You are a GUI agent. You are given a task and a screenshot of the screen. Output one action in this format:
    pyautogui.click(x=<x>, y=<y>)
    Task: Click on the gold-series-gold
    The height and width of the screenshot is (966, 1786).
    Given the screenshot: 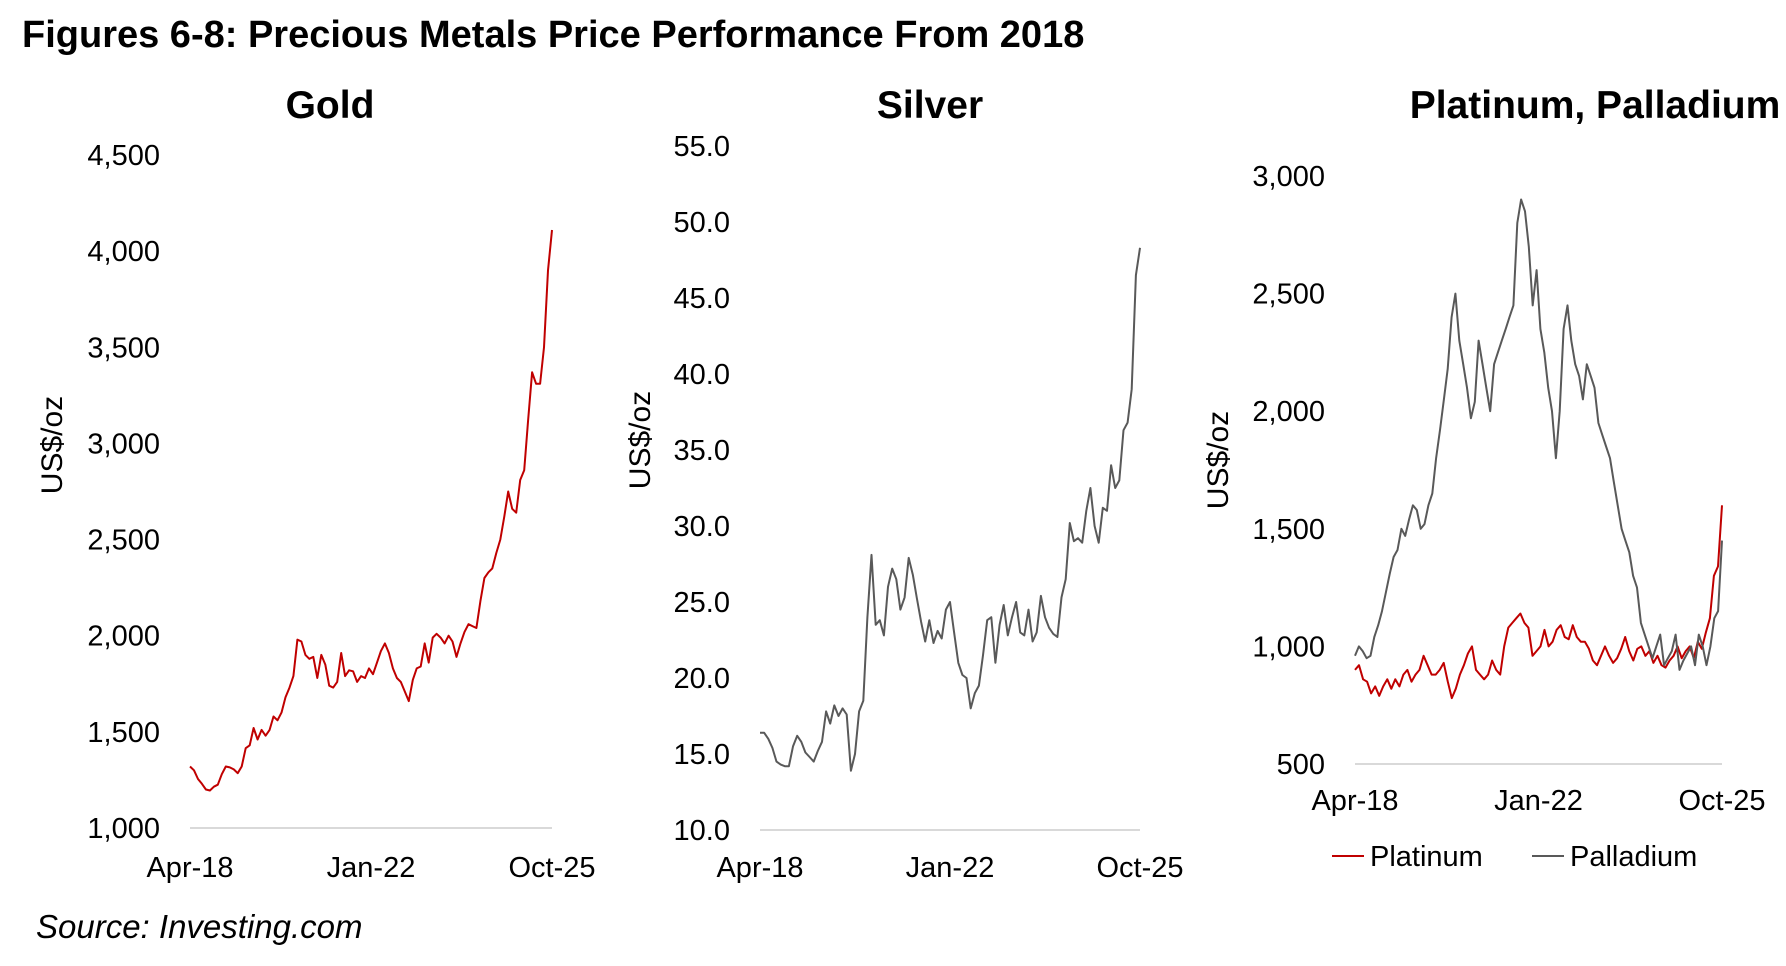 What is the action you would take?
    pyautogui.click(x=371, y=510)
    